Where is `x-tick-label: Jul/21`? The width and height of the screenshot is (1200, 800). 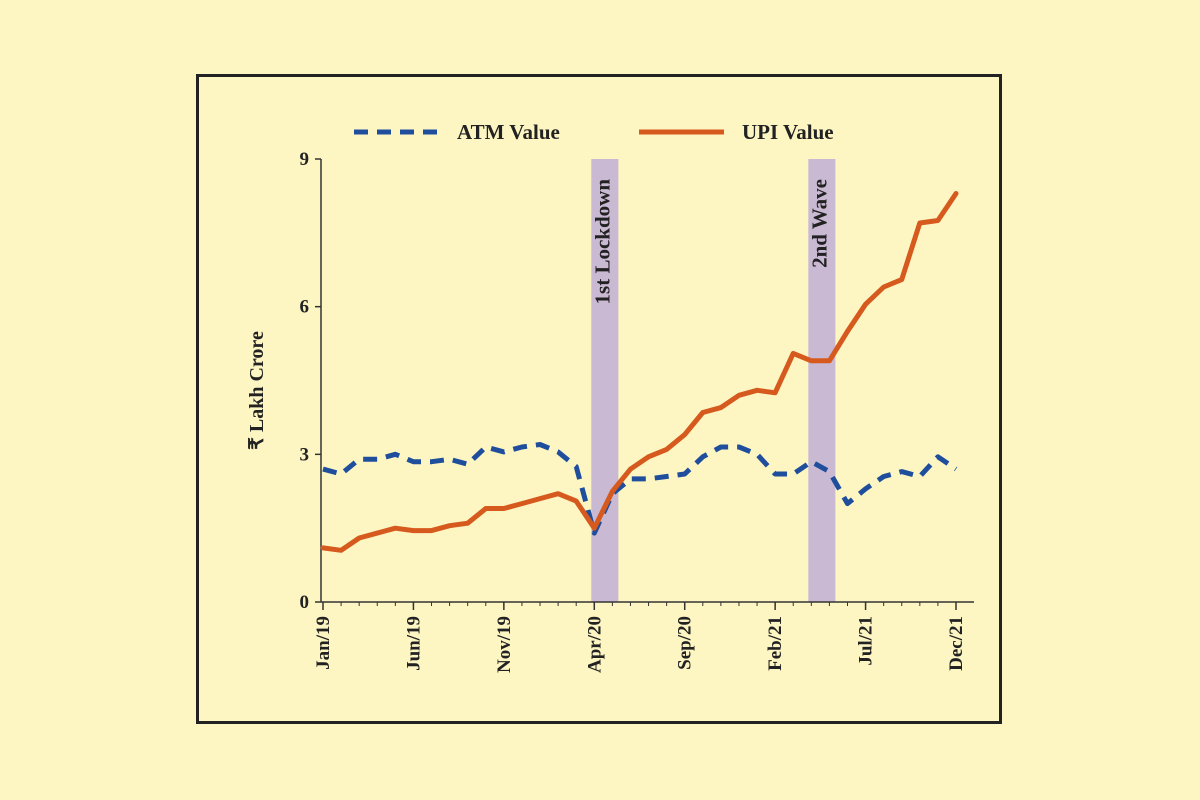 x-tick-label: Jul/21 is located at coordinates (866, 641).